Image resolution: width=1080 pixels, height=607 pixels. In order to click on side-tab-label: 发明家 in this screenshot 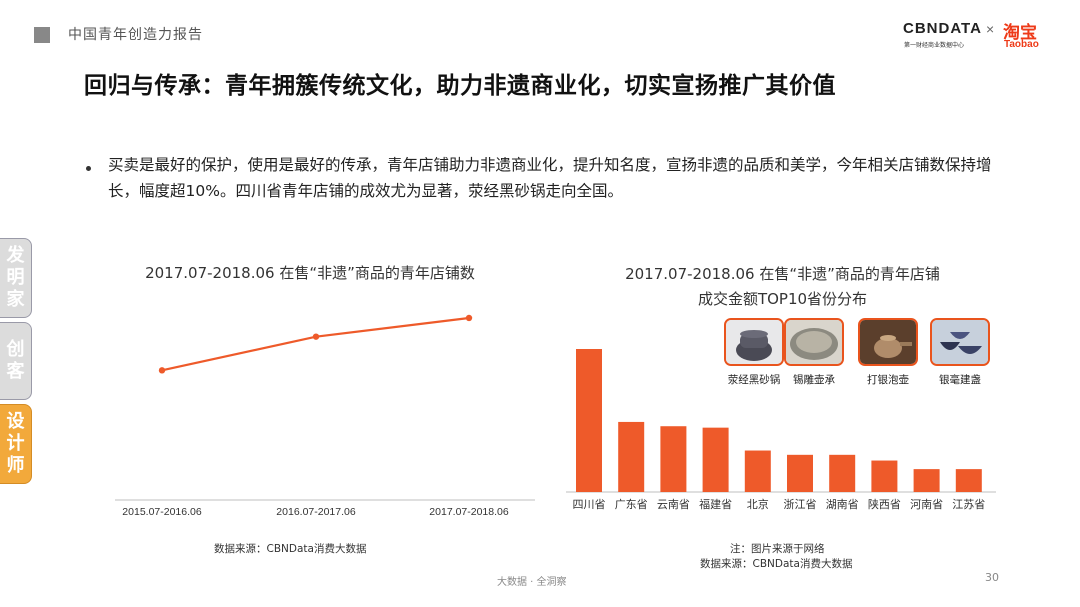, I will do `click(15, 277)`.